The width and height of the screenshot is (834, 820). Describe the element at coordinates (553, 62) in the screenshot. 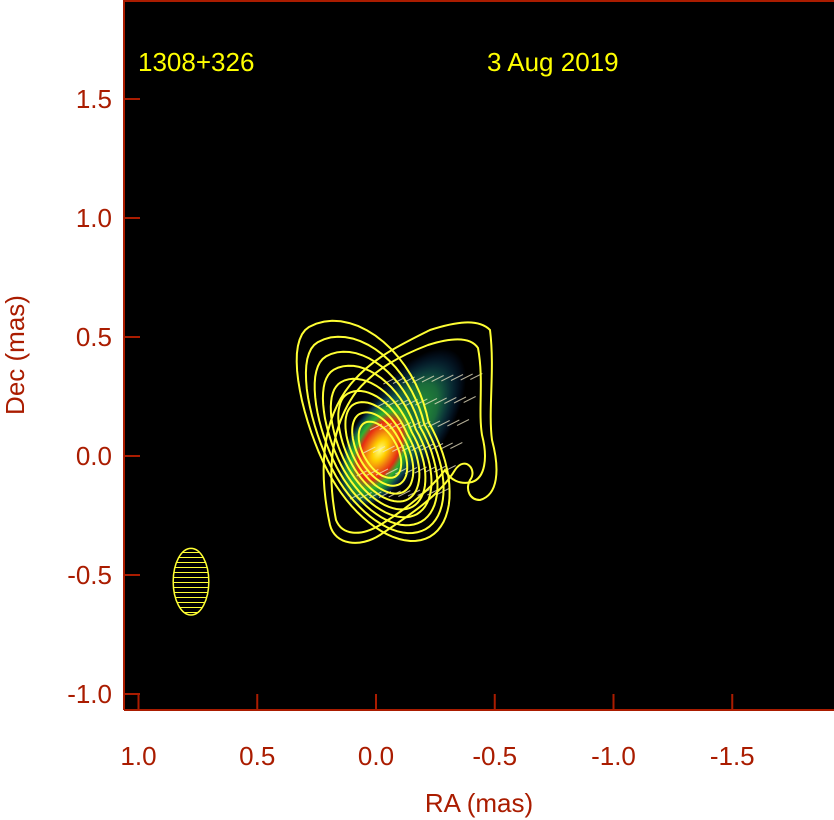

I see `observation-date-label: 3 Aug 2019` at that location.